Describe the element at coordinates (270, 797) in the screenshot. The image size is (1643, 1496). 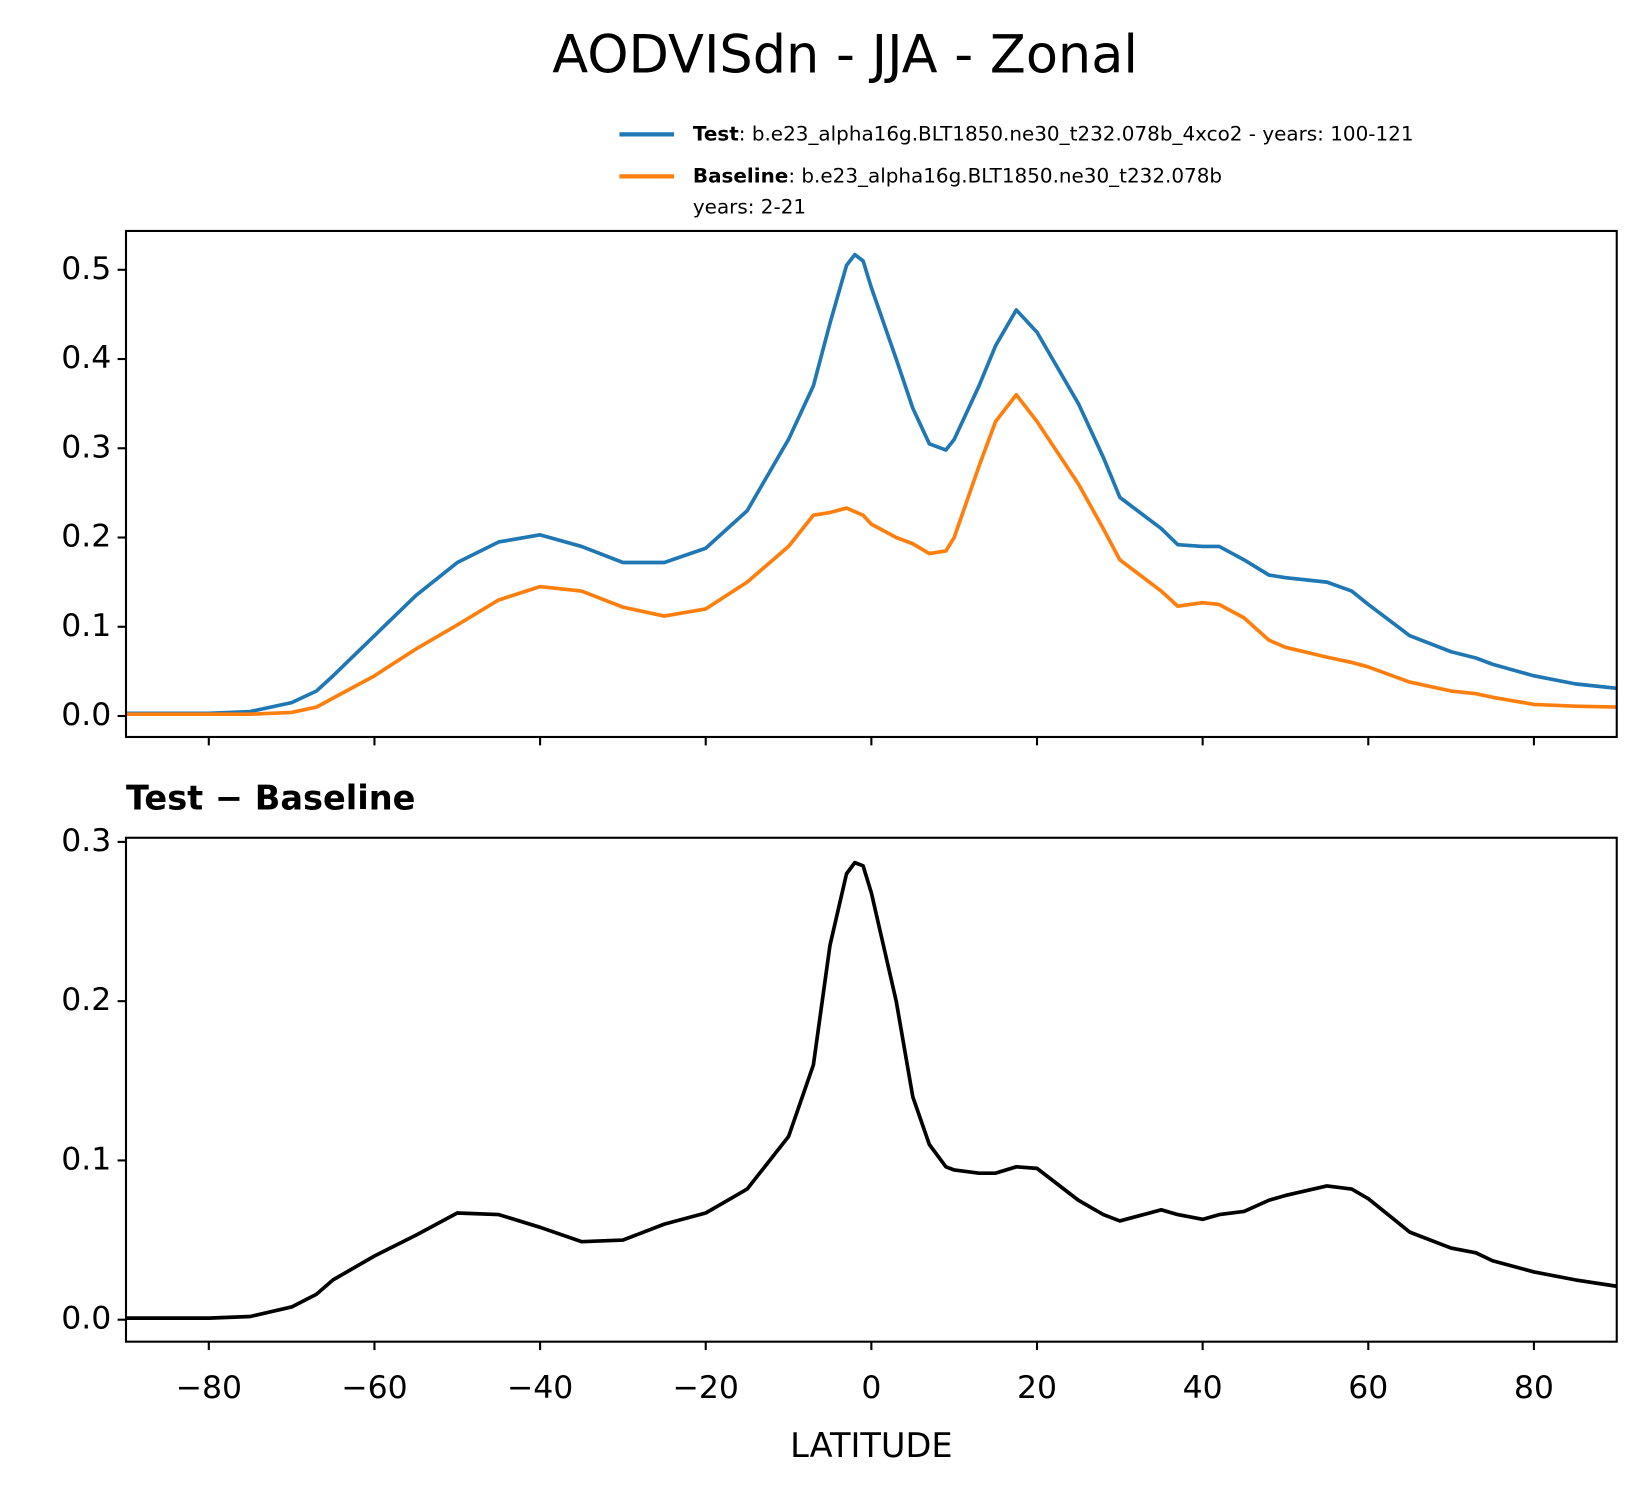
I see `subplot-title: Test − Baseline` at that location.